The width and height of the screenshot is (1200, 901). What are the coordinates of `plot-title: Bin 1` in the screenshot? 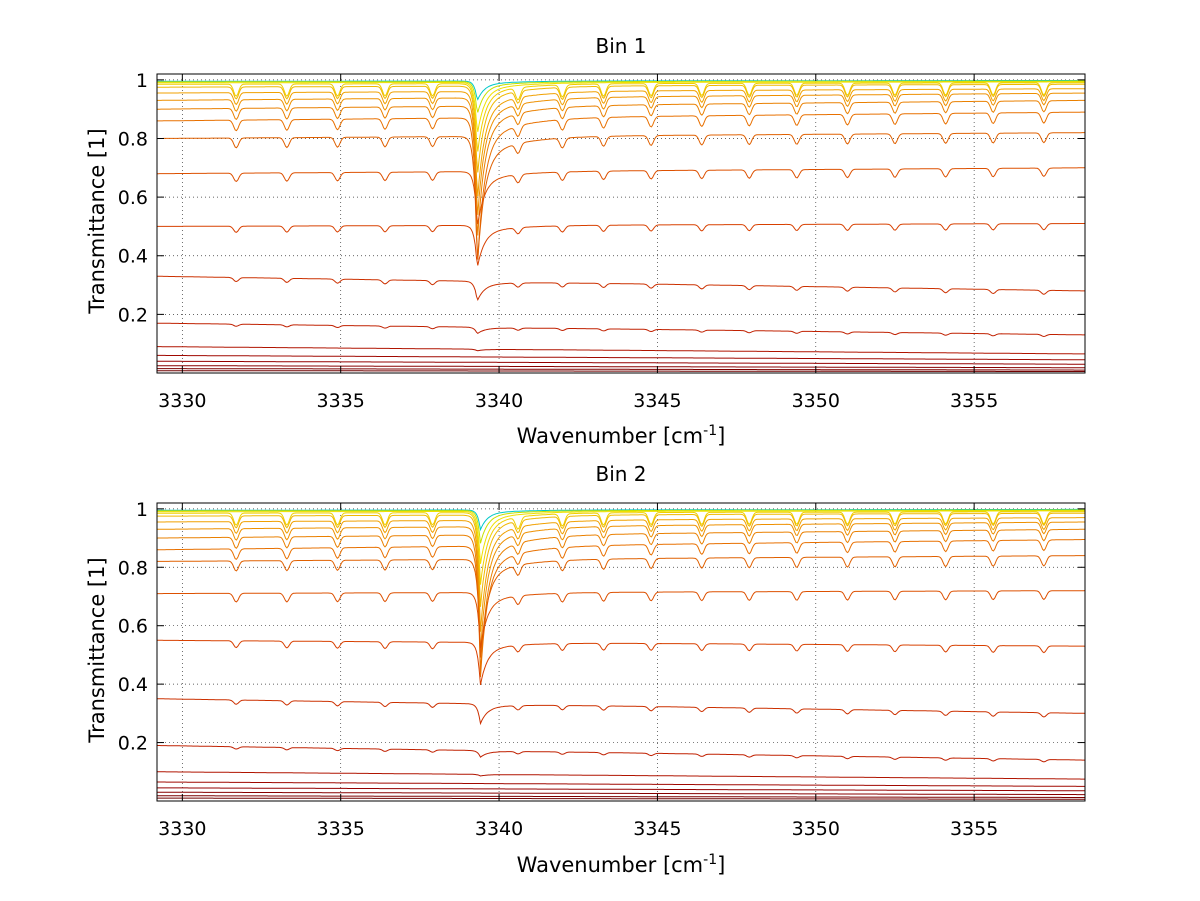 It's located at (620, 46).